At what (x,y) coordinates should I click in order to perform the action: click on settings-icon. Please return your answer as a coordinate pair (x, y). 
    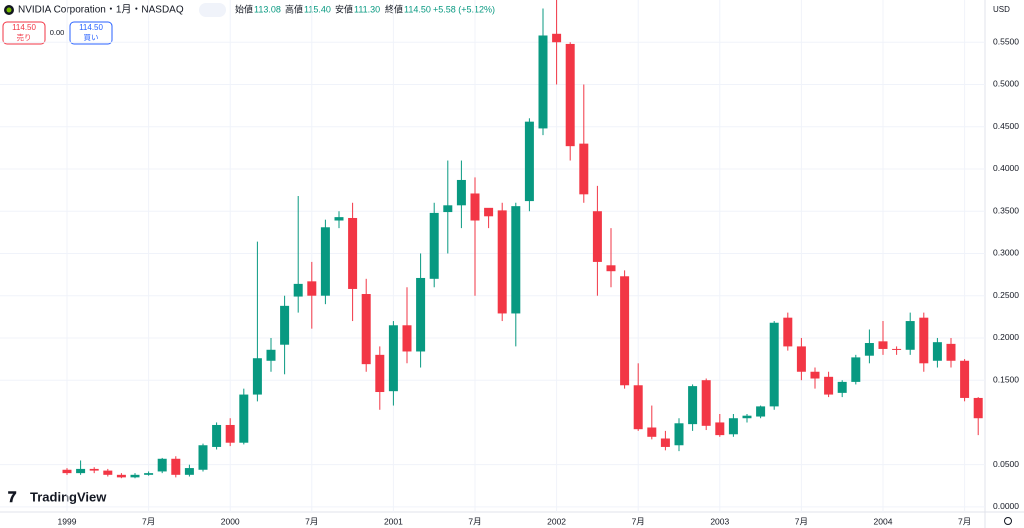
    Looking at the image, I should click on (1008, 521).